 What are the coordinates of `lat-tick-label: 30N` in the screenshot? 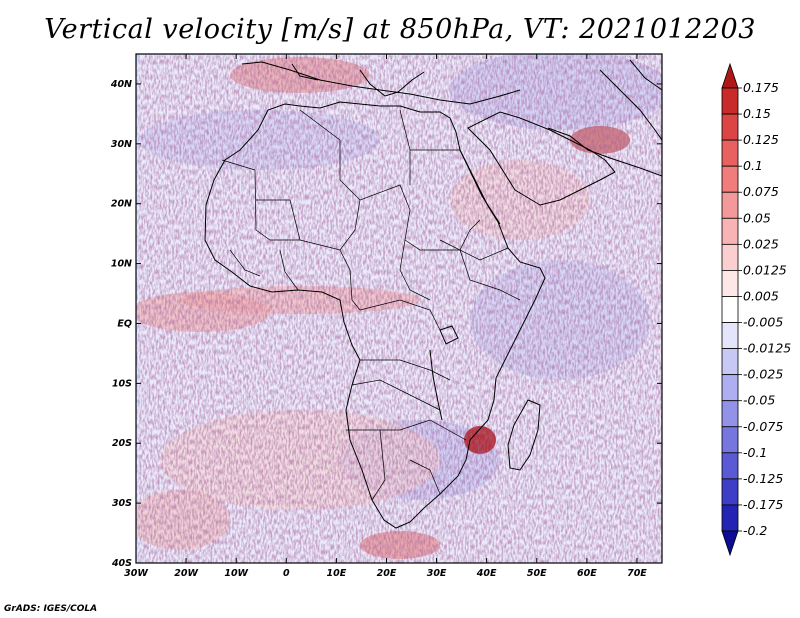 It's located at (121, 144).